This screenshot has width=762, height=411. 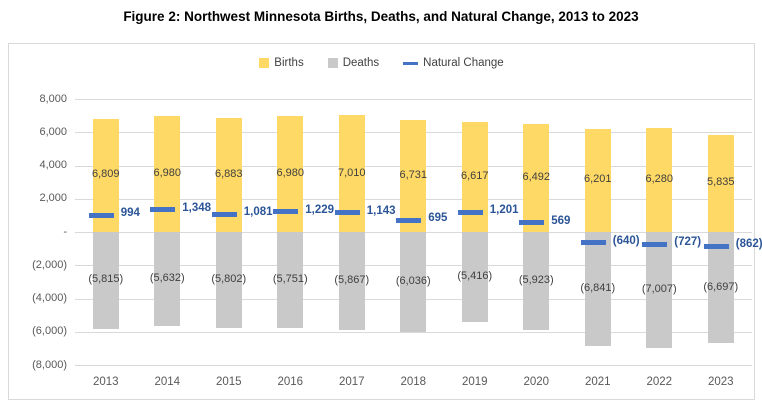 What do you see at coordinates (53, 165) in the screenshot?
I see `y-axis-tick-label: 4,000` at bounding box center [53, 165].